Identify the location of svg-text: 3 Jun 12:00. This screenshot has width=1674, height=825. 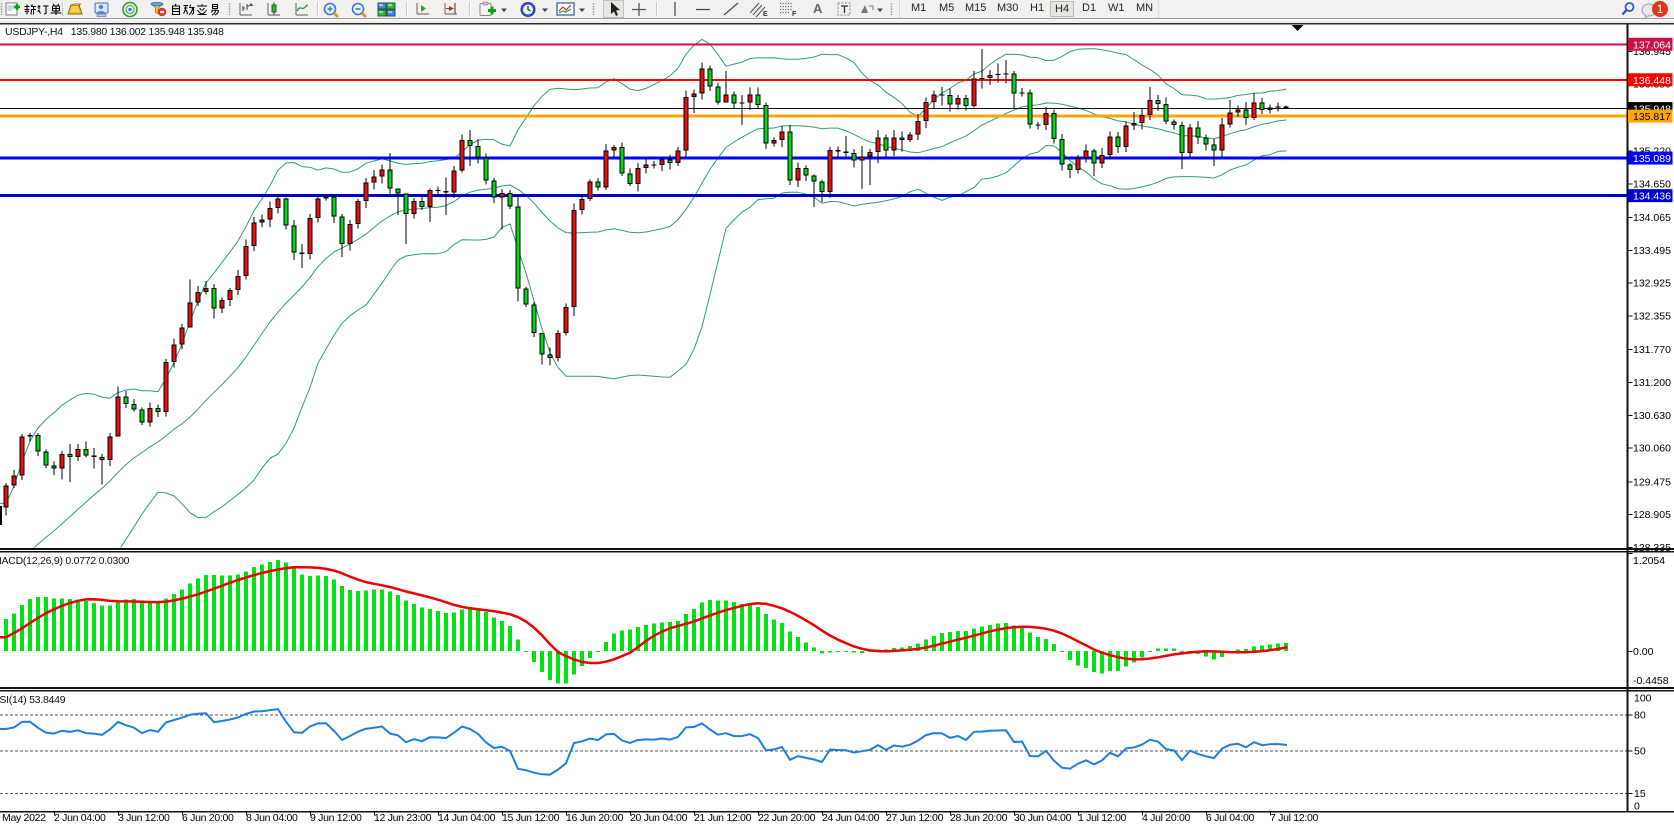
(144, 818).